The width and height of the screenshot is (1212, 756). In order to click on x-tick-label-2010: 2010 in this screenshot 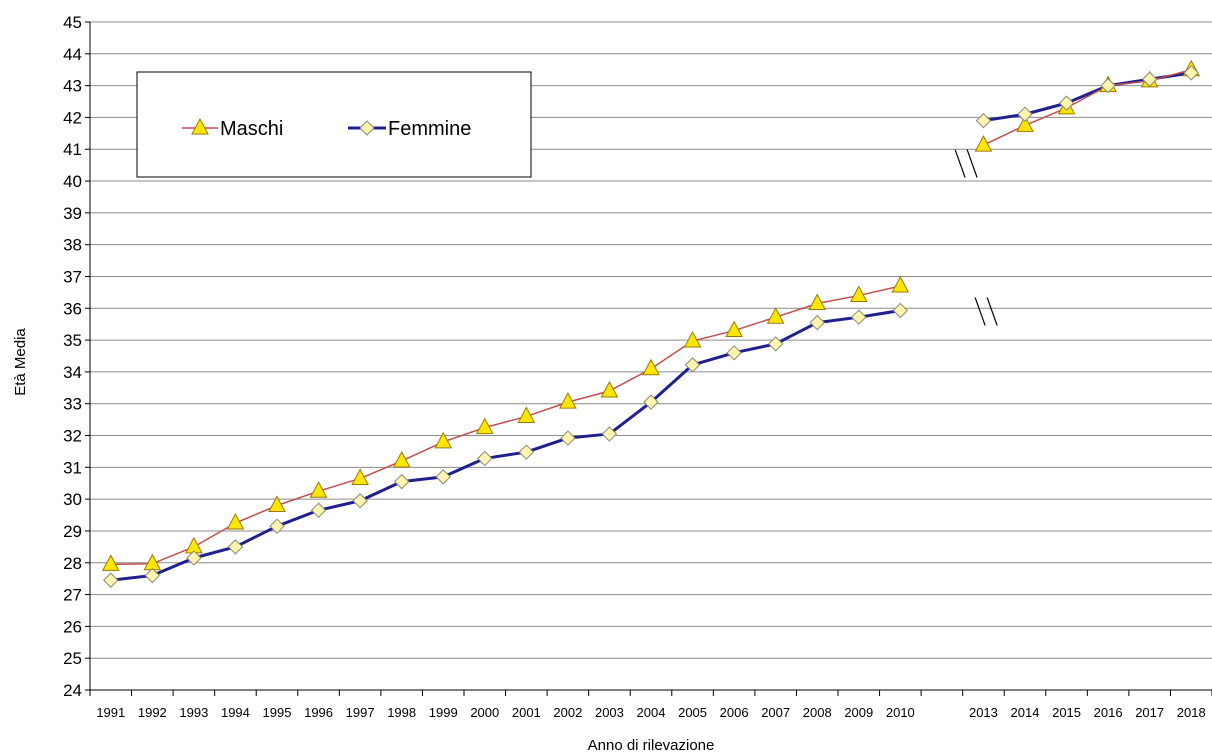, I will do `click(900, 712)`.